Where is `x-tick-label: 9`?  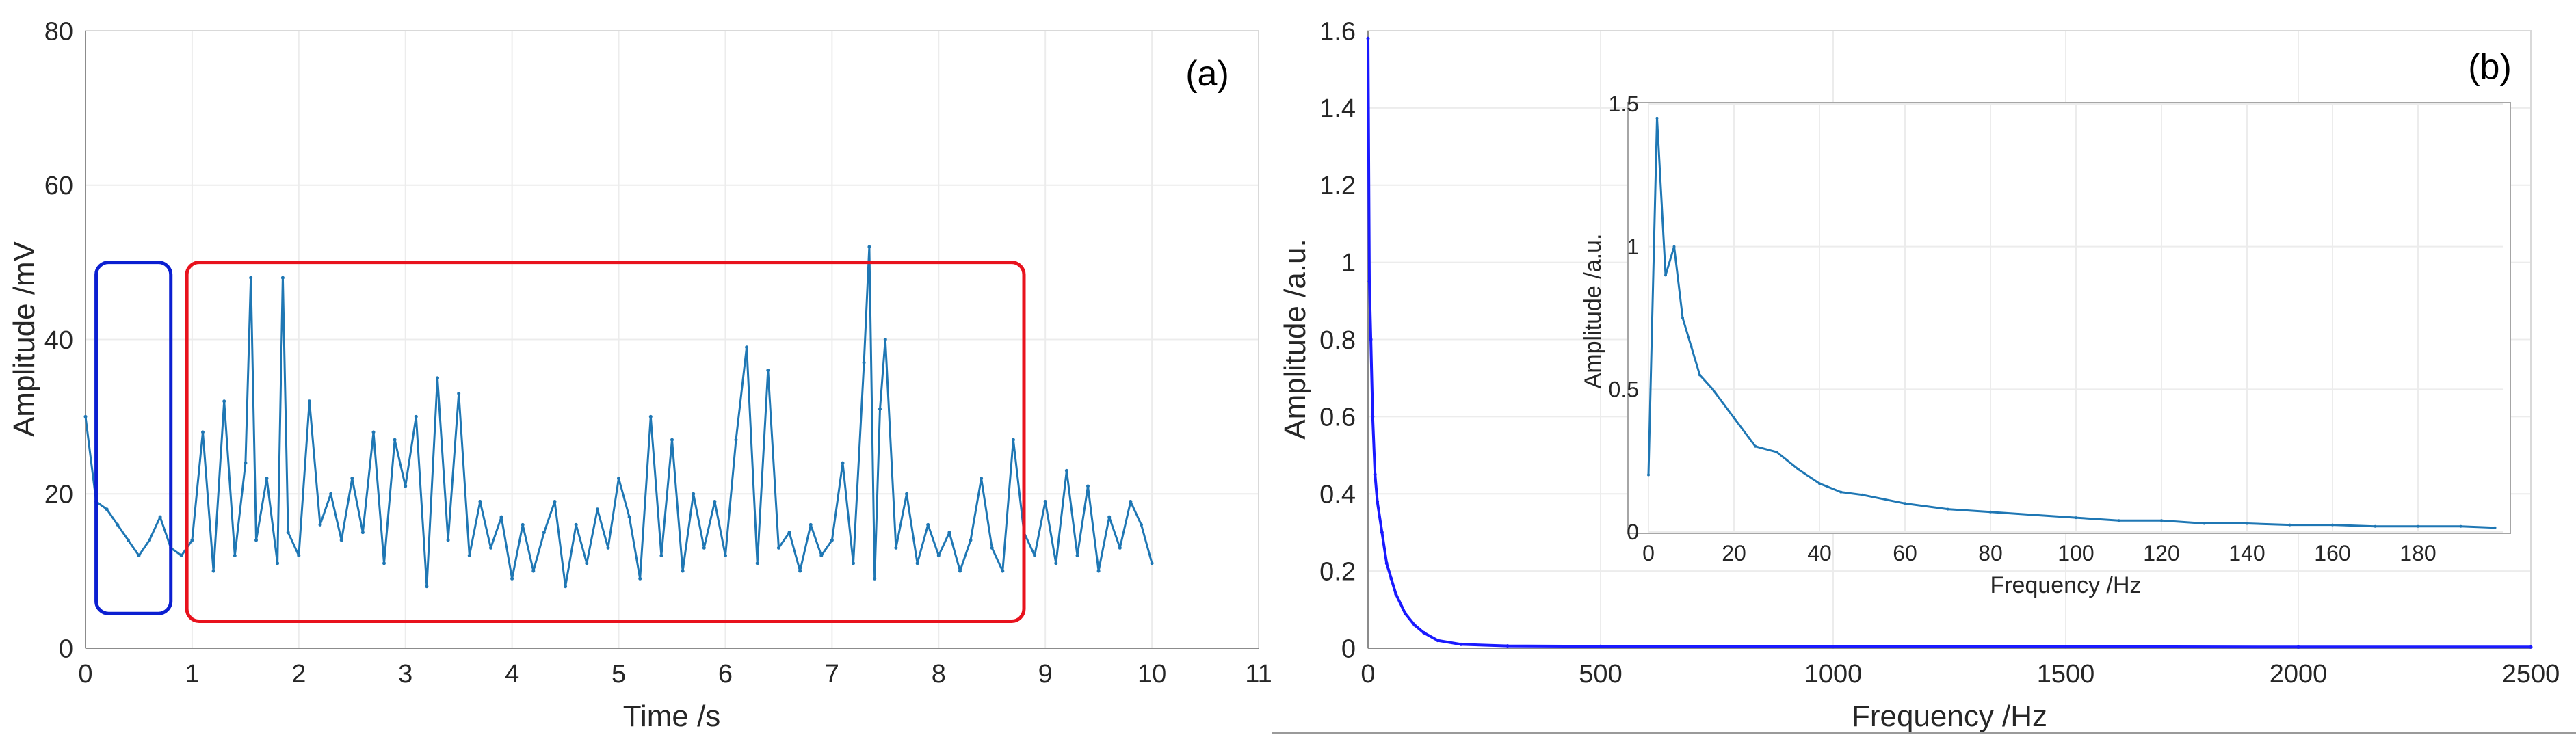 x-tick-label: 9 is located at coordinates (1045, 674).